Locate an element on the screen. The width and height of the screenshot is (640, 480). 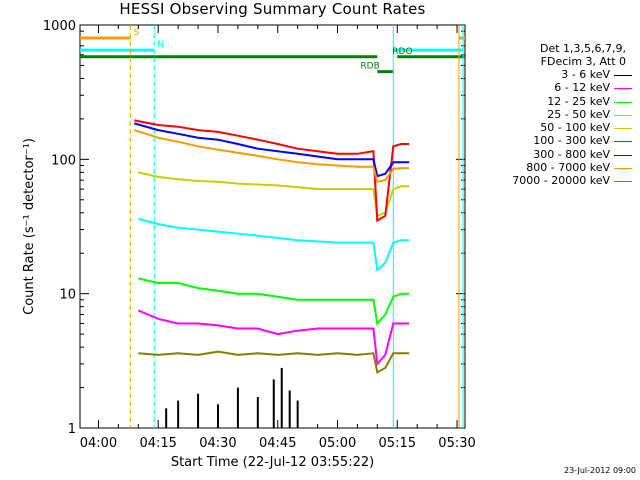
x-tick-label: 05:30 is located at coordinates (456, 443).